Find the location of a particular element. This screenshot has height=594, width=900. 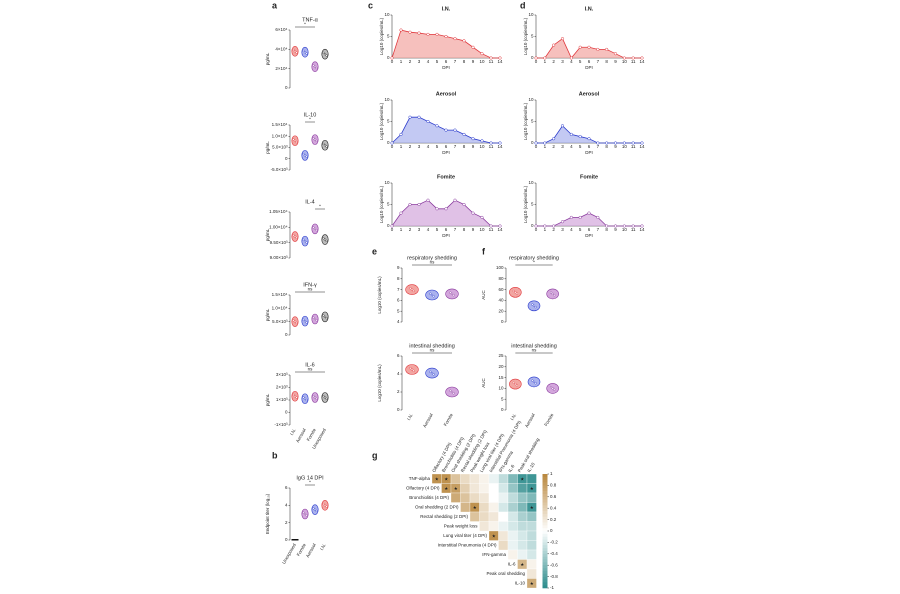

y-tick-label: 1×10³ is located at coordinates (282, 399).